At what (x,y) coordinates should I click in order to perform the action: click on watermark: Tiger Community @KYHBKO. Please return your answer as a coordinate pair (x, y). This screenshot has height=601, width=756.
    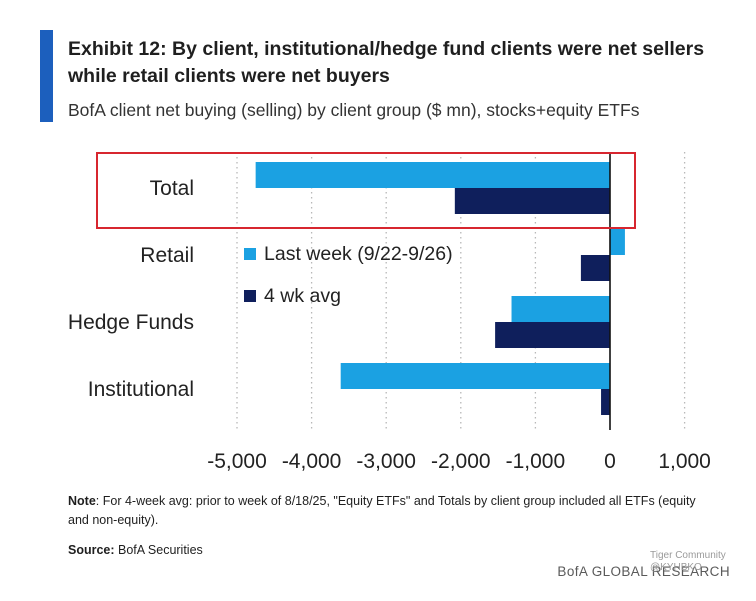
    Looking at the image, I should click on (688, 562).